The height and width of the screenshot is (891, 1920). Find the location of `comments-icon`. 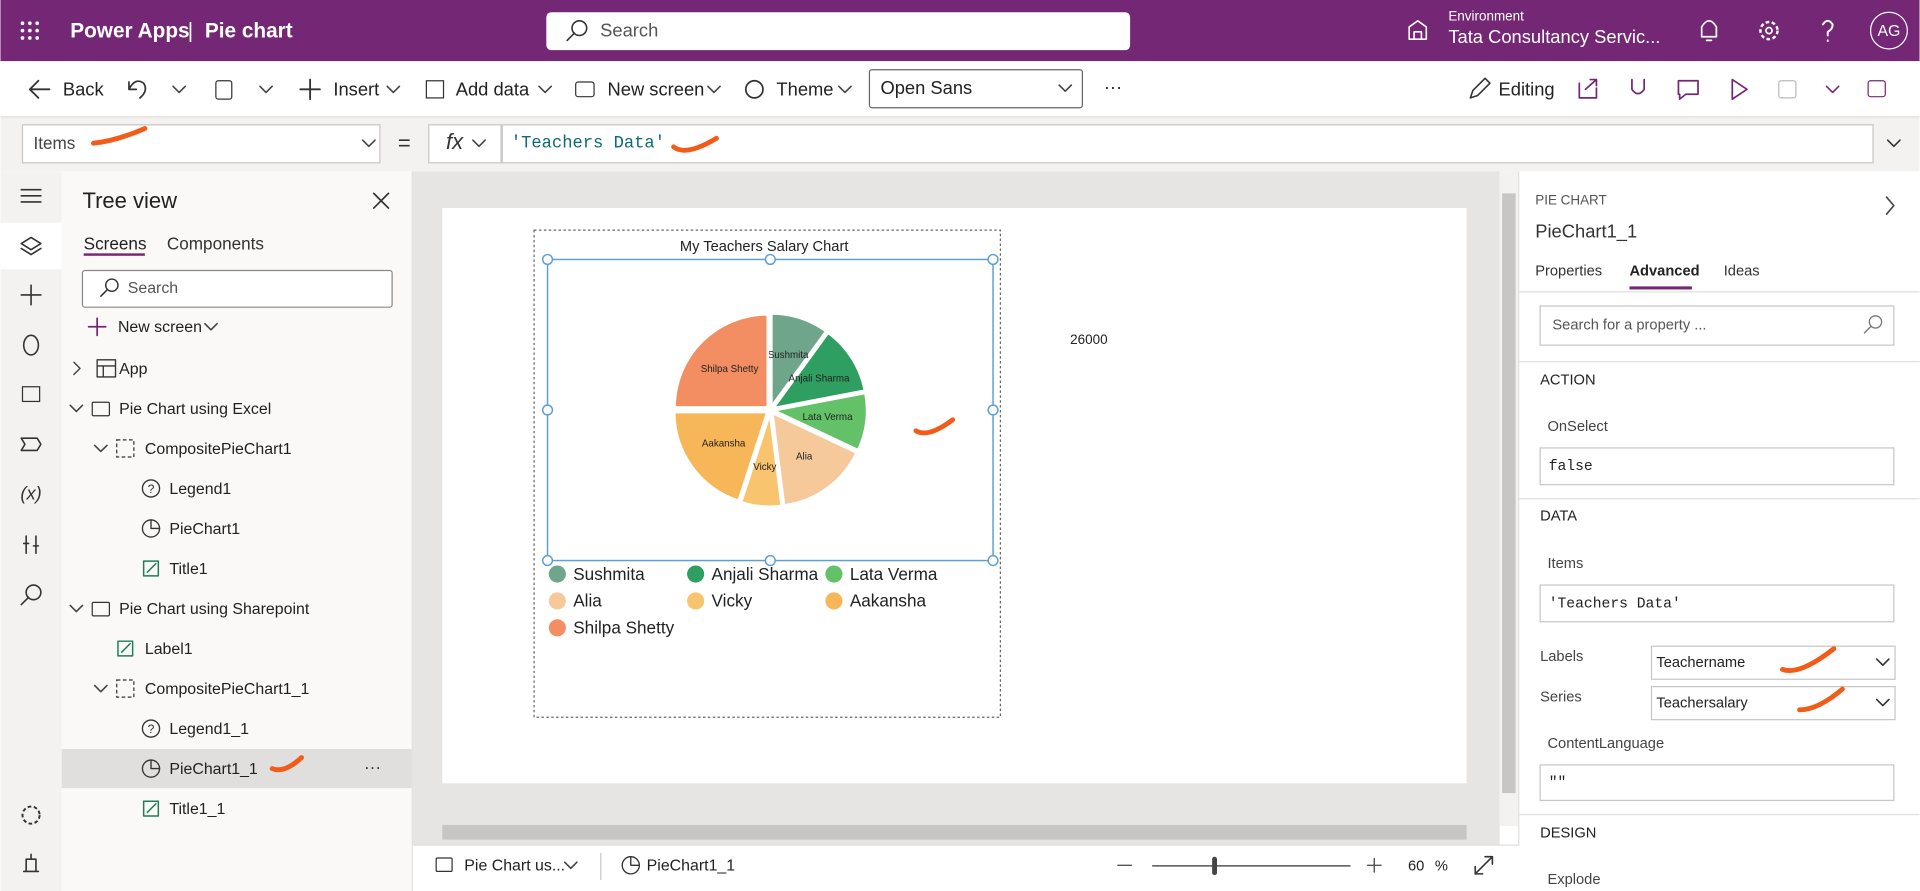

comments-icon is located at coordinates (1688, 89).